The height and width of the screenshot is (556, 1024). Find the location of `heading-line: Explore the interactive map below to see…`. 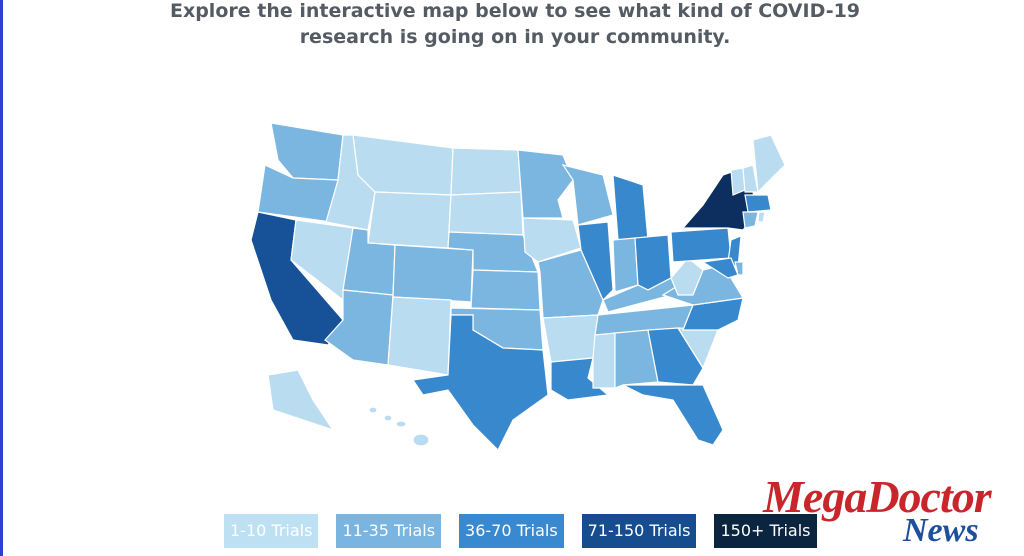

heading-line: Explore the interactive map below to see… is located at coordinates (515, 11).